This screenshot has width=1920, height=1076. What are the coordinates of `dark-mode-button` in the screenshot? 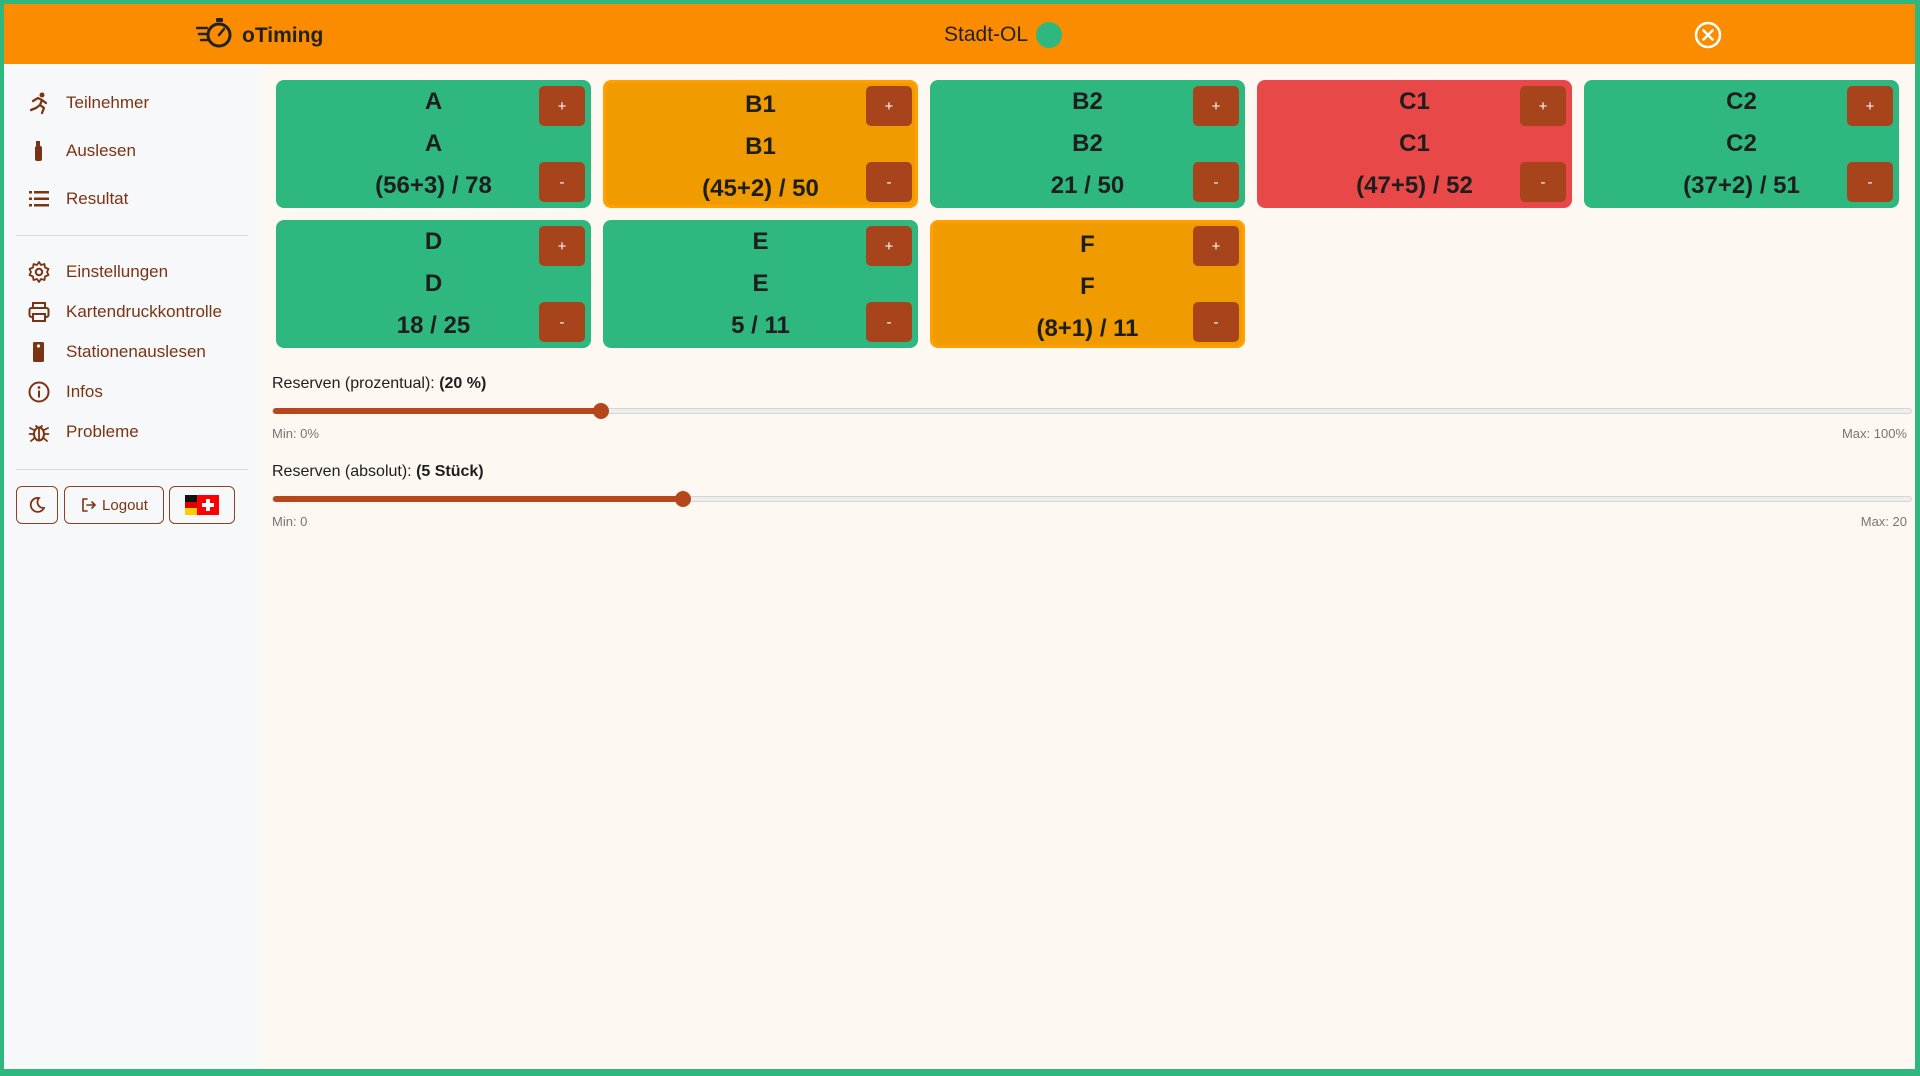 It's located at (37, 505).